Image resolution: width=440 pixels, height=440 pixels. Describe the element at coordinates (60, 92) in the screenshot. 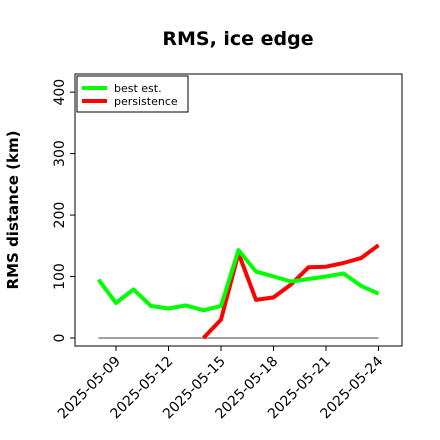

I see `y-tick-label: 400` at that location.